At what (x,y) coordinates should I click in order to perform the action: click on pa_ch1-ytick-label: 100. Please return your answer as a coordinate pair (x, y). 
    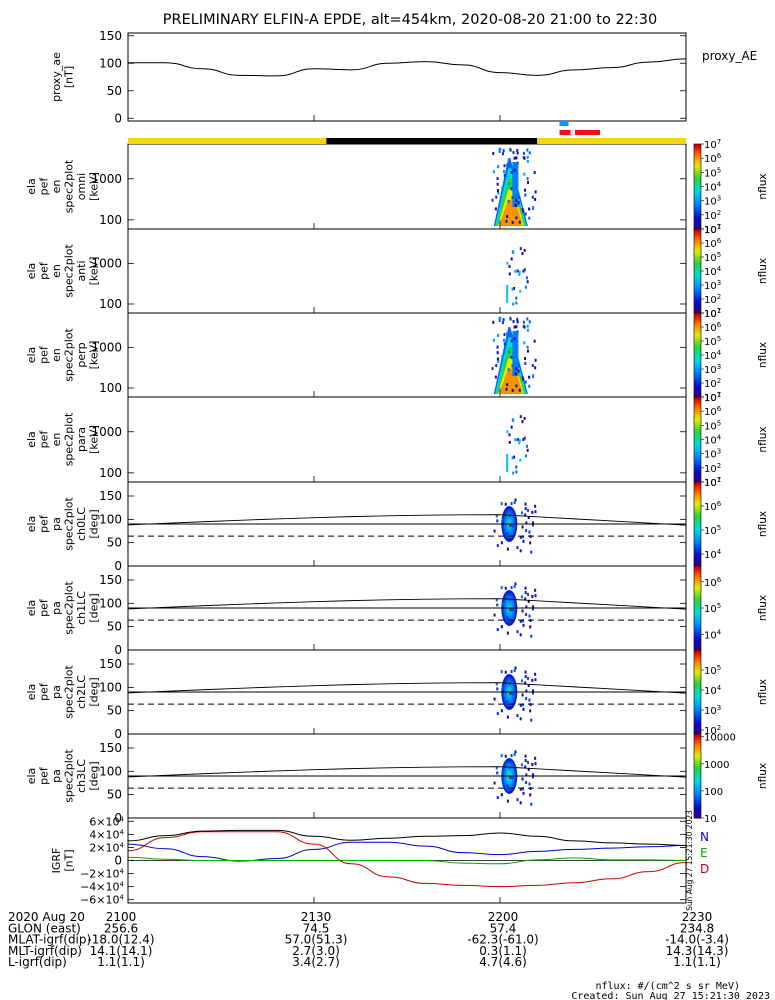
    Looking at the image, I should click on (110, 603).